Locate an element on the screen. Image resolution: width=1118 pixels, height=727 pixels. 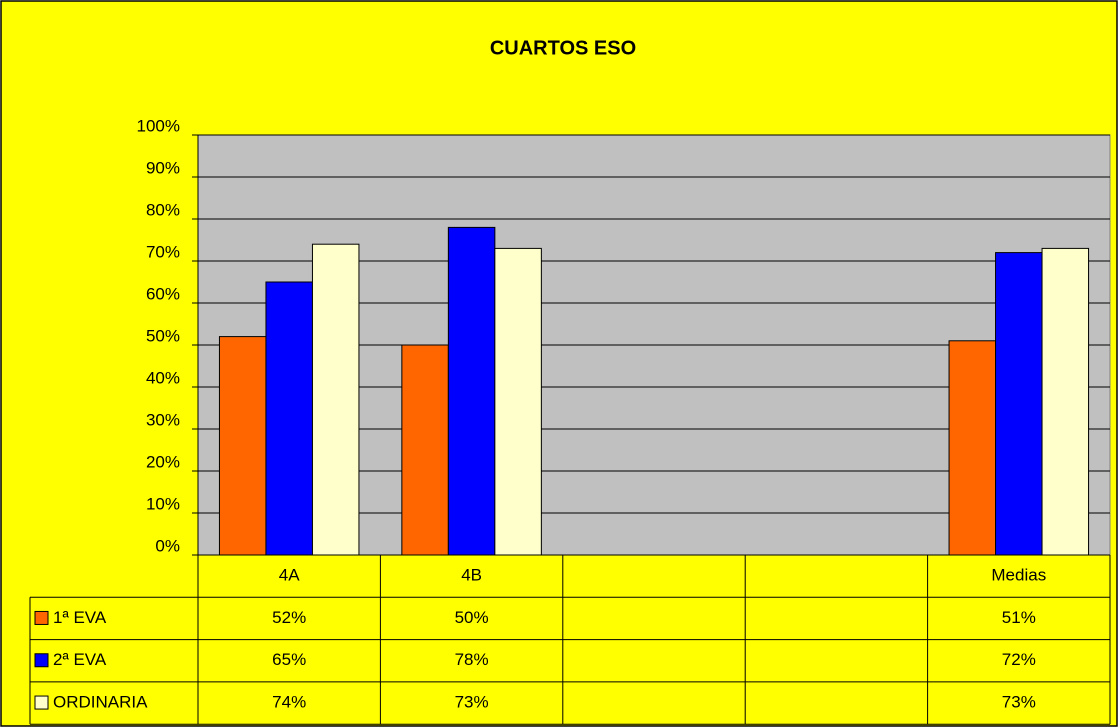
y-tick-label: 70% is located at coordinates (163, 251).